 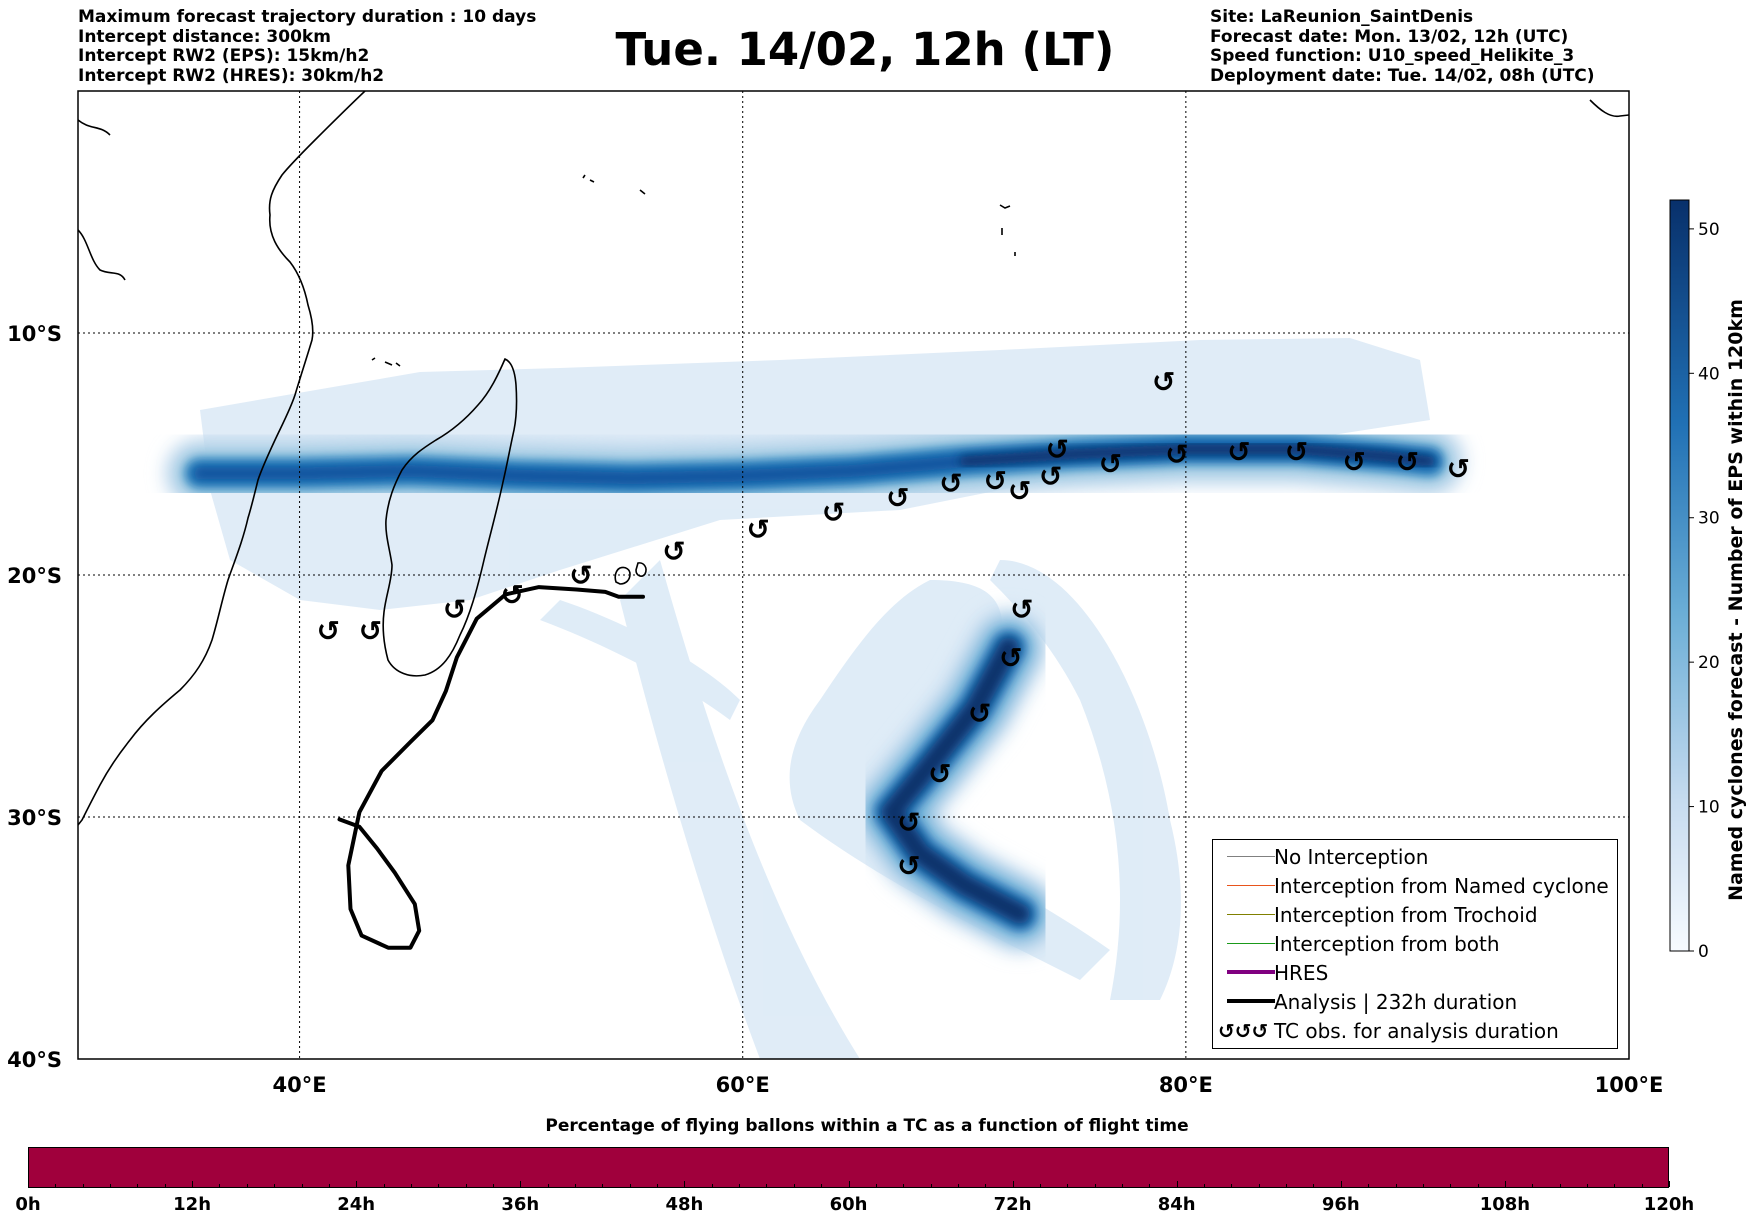 What do you see at coordinates (224, 56) in the screenshot?
I see `info-line: Intercept RW2 (EPS): 15km/h2` at bounding box center [224, 56].